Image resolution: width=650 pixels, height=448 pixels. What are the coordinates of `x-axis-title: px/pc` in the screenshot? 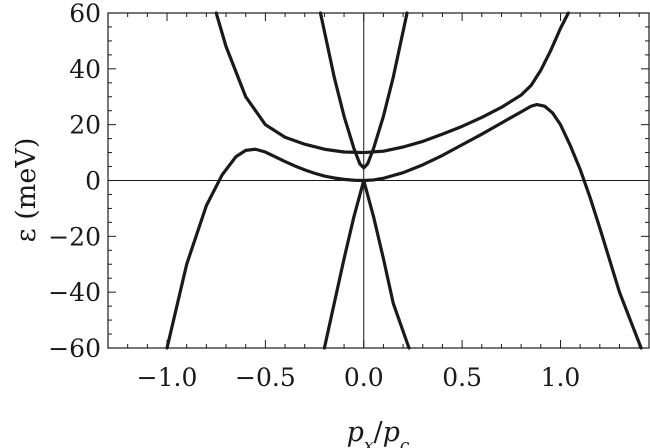 It's located at (378, 432).